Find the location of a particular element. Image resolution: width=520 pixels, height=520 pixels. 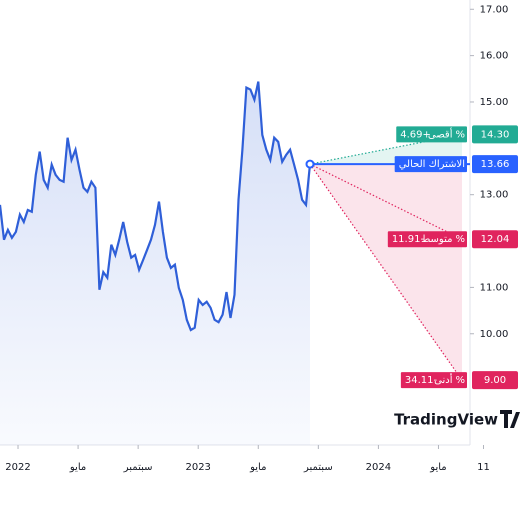

y-tick-label: 16.00 is located at coordinates (494, 56).